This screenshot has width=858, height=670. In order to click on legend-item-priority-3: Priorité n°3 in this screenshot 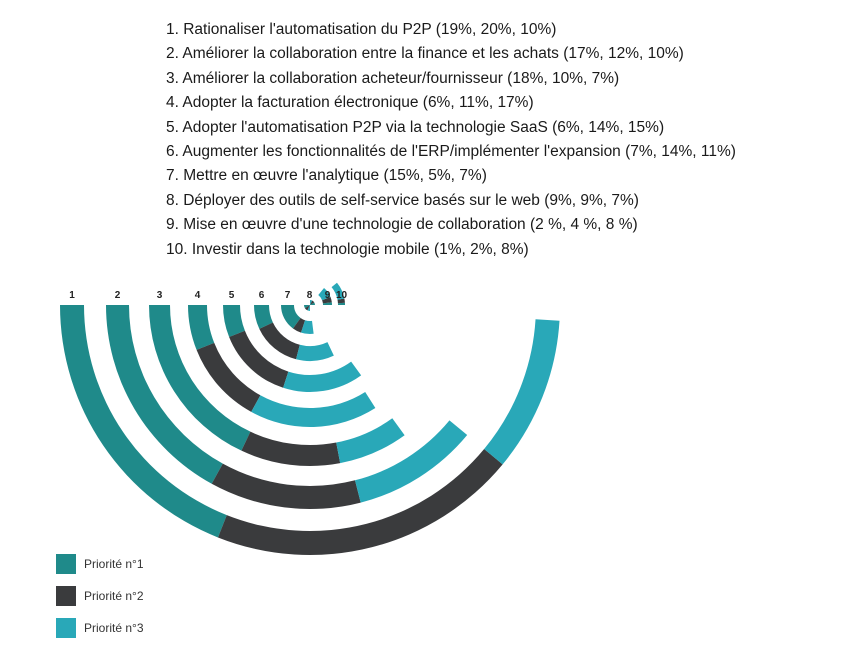, I will do `click(100, 628)`.